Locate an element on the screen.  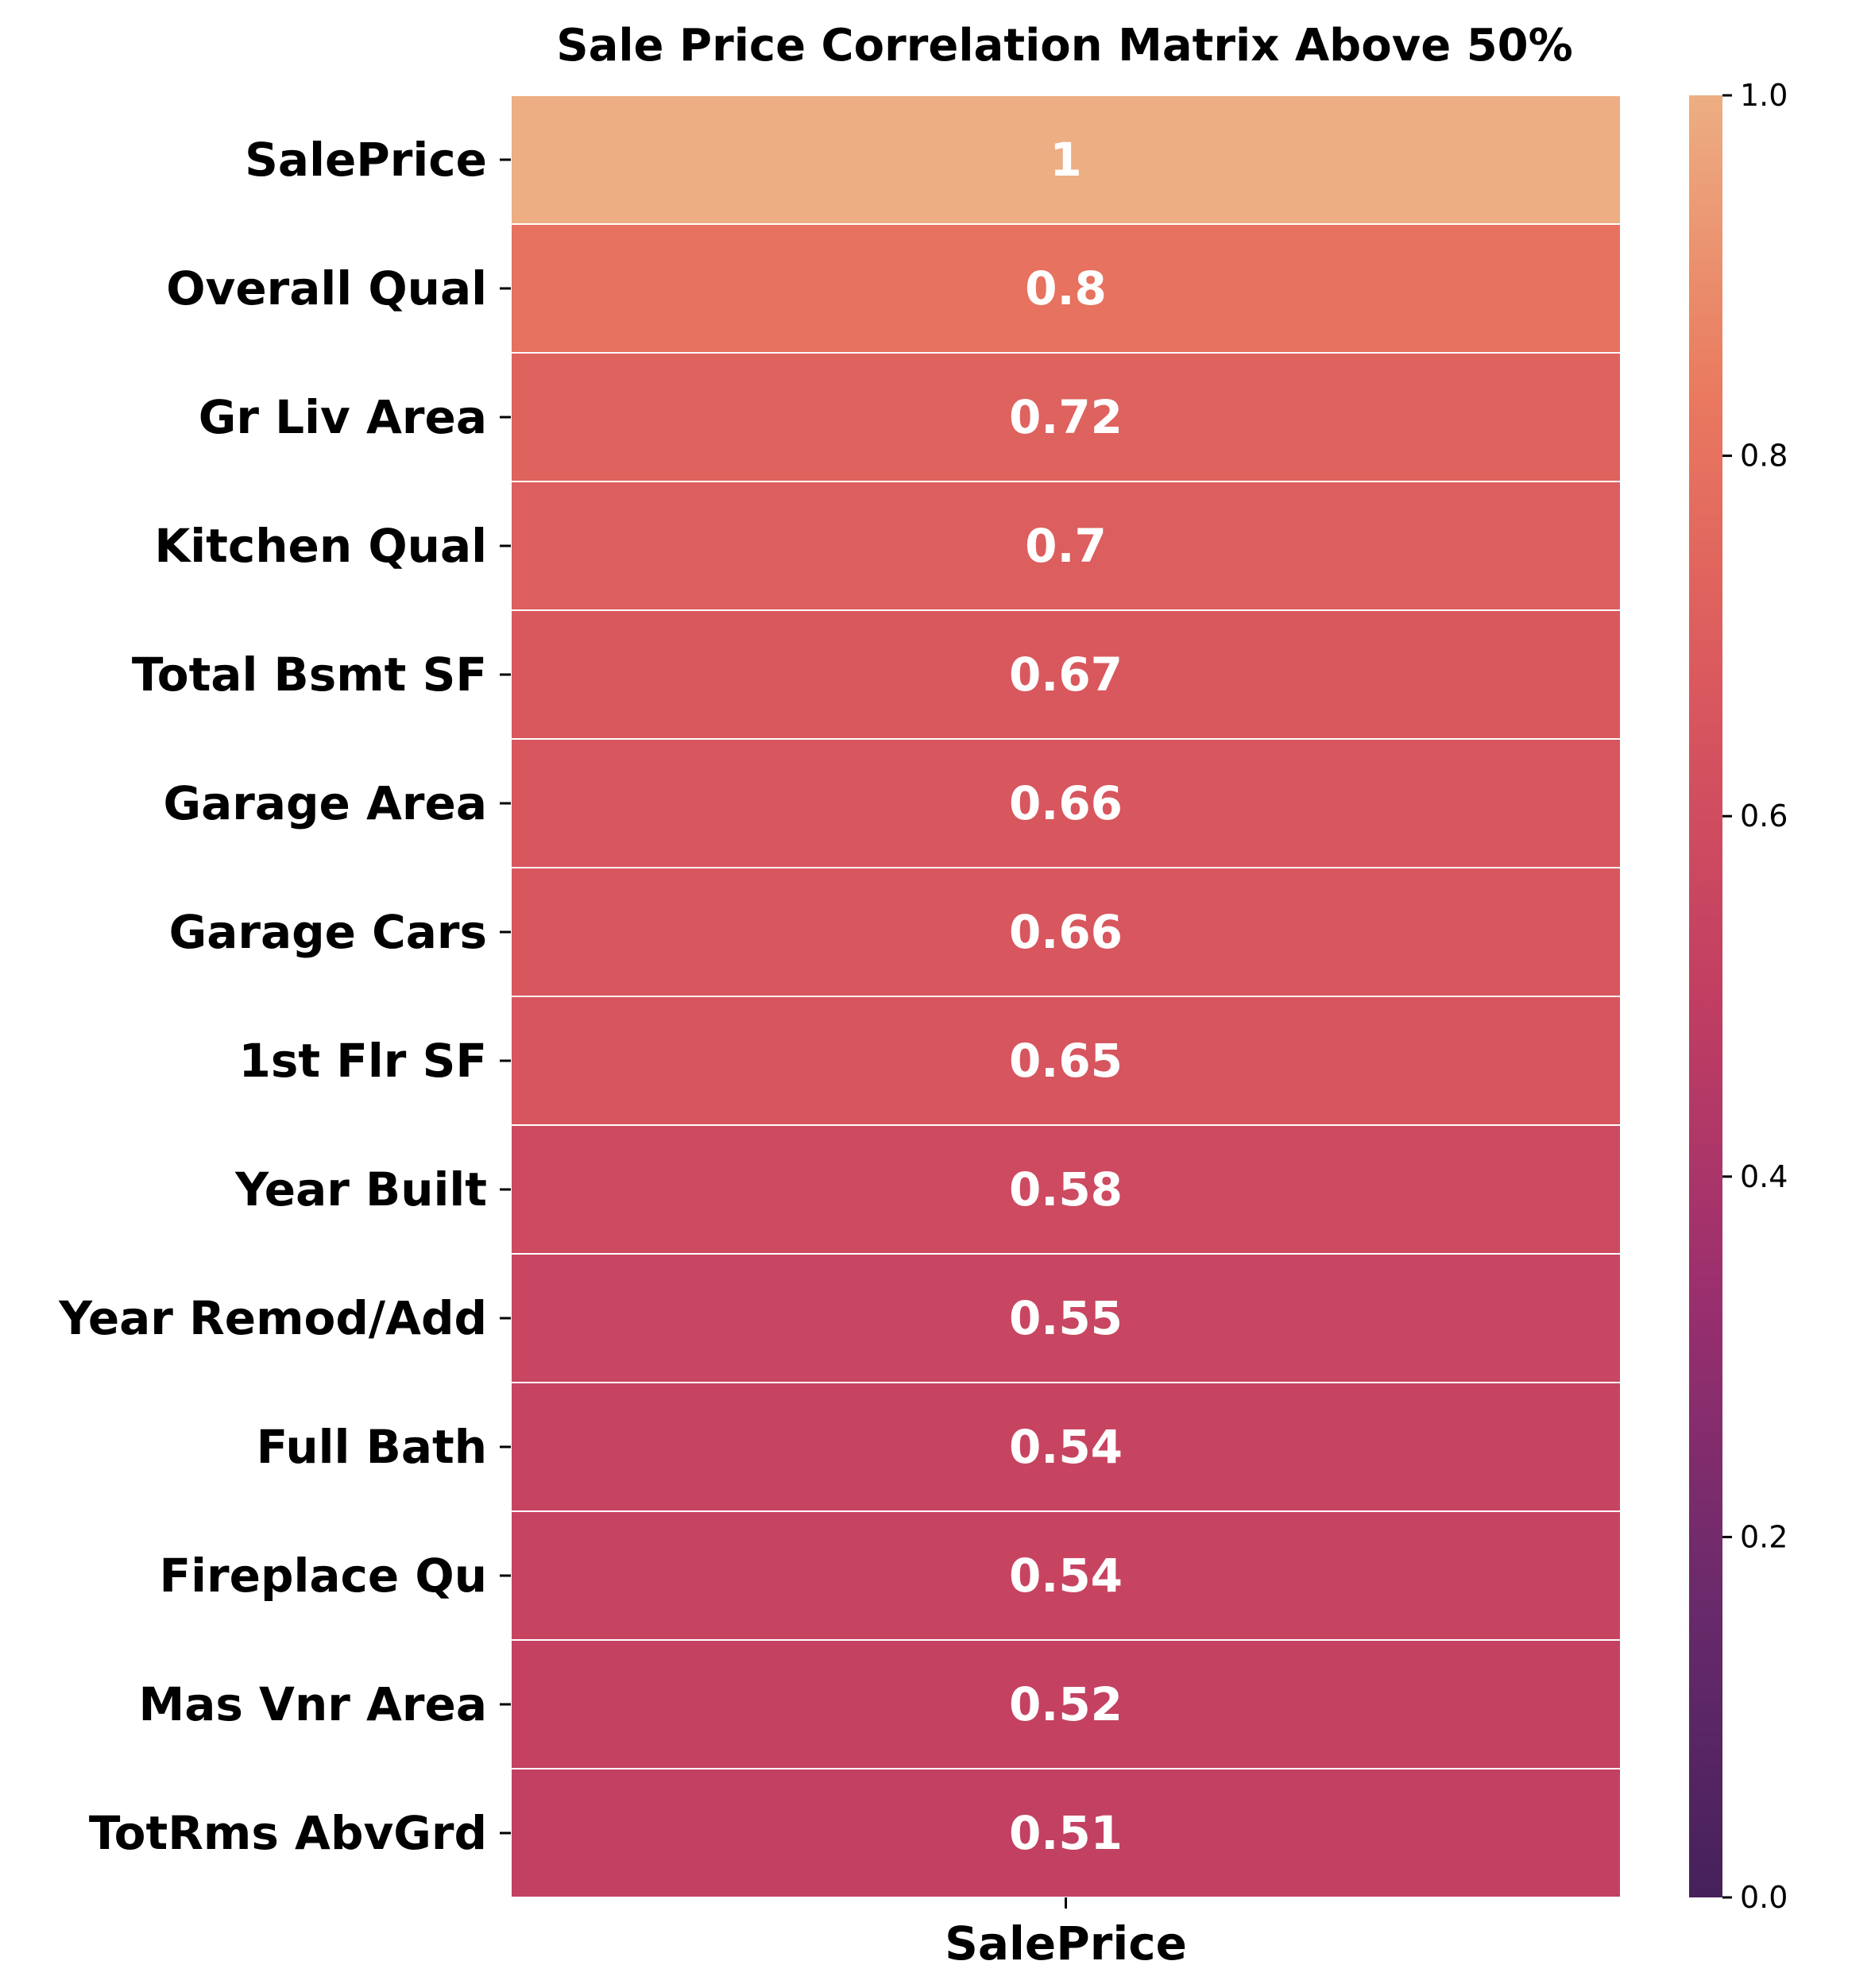
chart-title: Sale Price Correlation Matrix Above 50% is located at coordinates (1064, 46).